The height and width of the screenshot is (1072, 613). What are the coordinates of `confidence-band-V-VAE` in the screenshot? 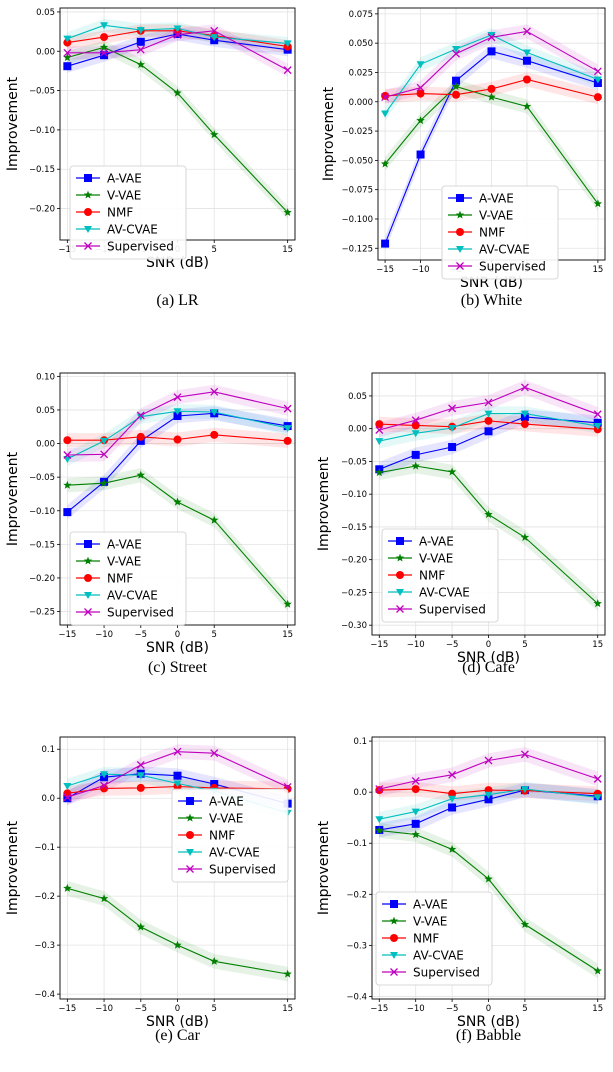 It's located at (488, 534).